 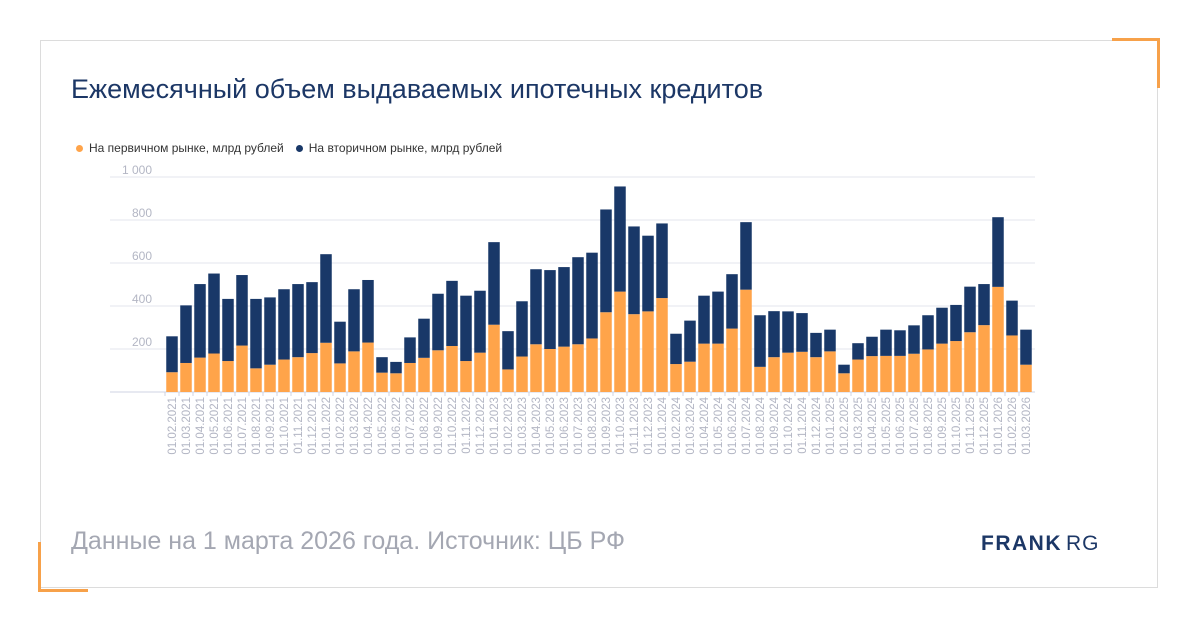 I want to click on x-tick-label: 01.06.2021, so click(x=229, y=426).